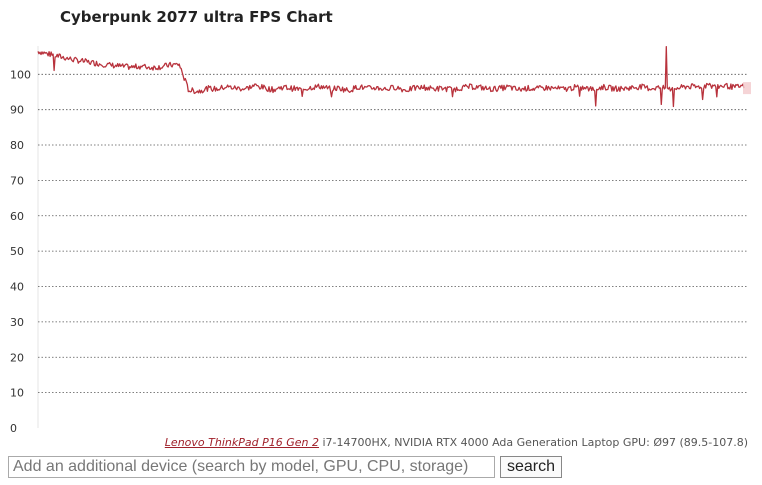 Image resolution: width=762 pixels, height=485 pixels. I want to click on search-button: search, so click(531, 467).